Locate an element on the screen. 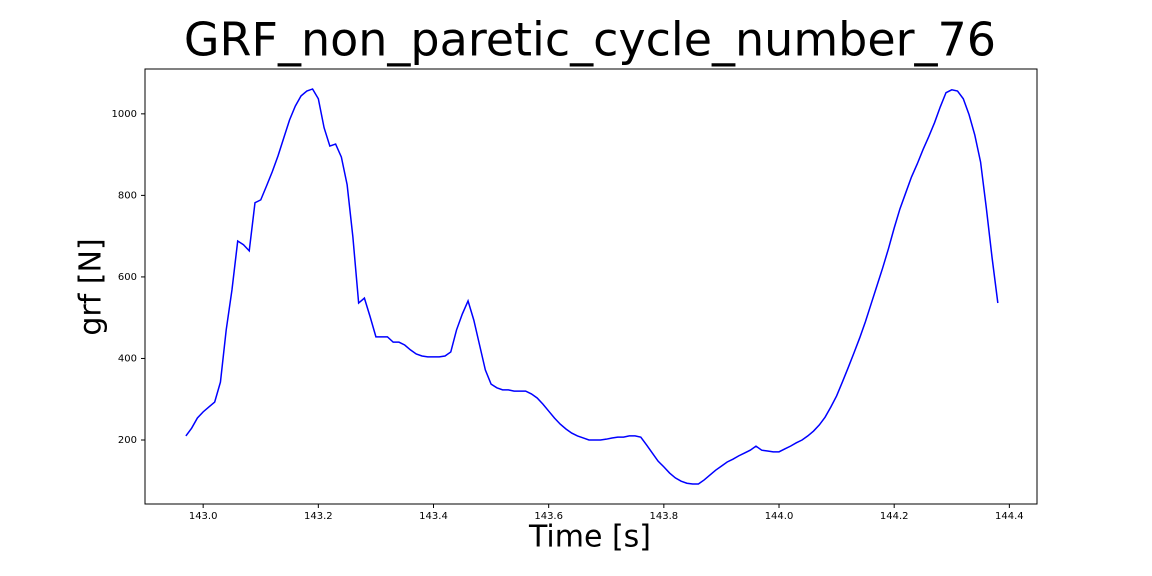 The width and height of the screenshot is (1152, 576). y-tick-label: 800 is located at coordinates (127, 195).